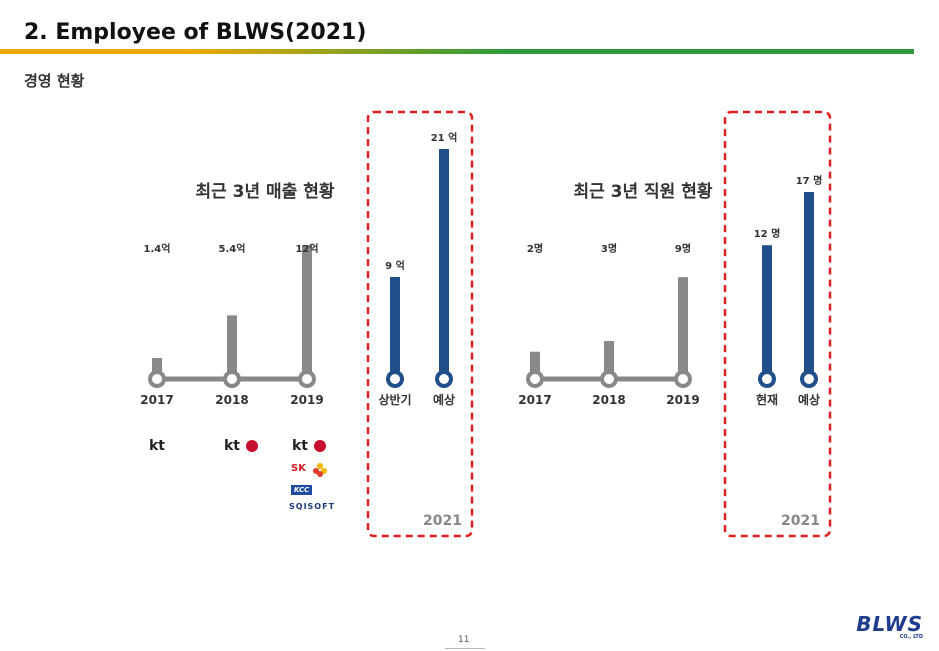 Image resolution: width=939 pixels, height=651 pixels. Describe the element at coordinates (809, 180) in the screenshot. I see `value-label: 17 명` at that location.